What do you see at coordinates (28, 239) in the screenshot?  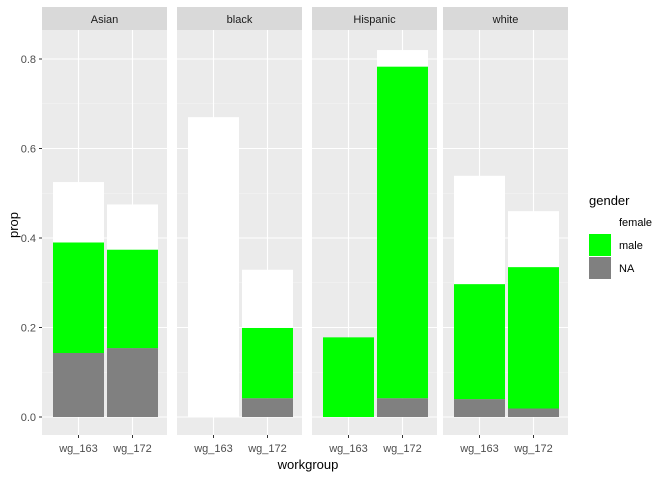 I see `y-tick-label: 0.4` at bounding box center [28, 239].